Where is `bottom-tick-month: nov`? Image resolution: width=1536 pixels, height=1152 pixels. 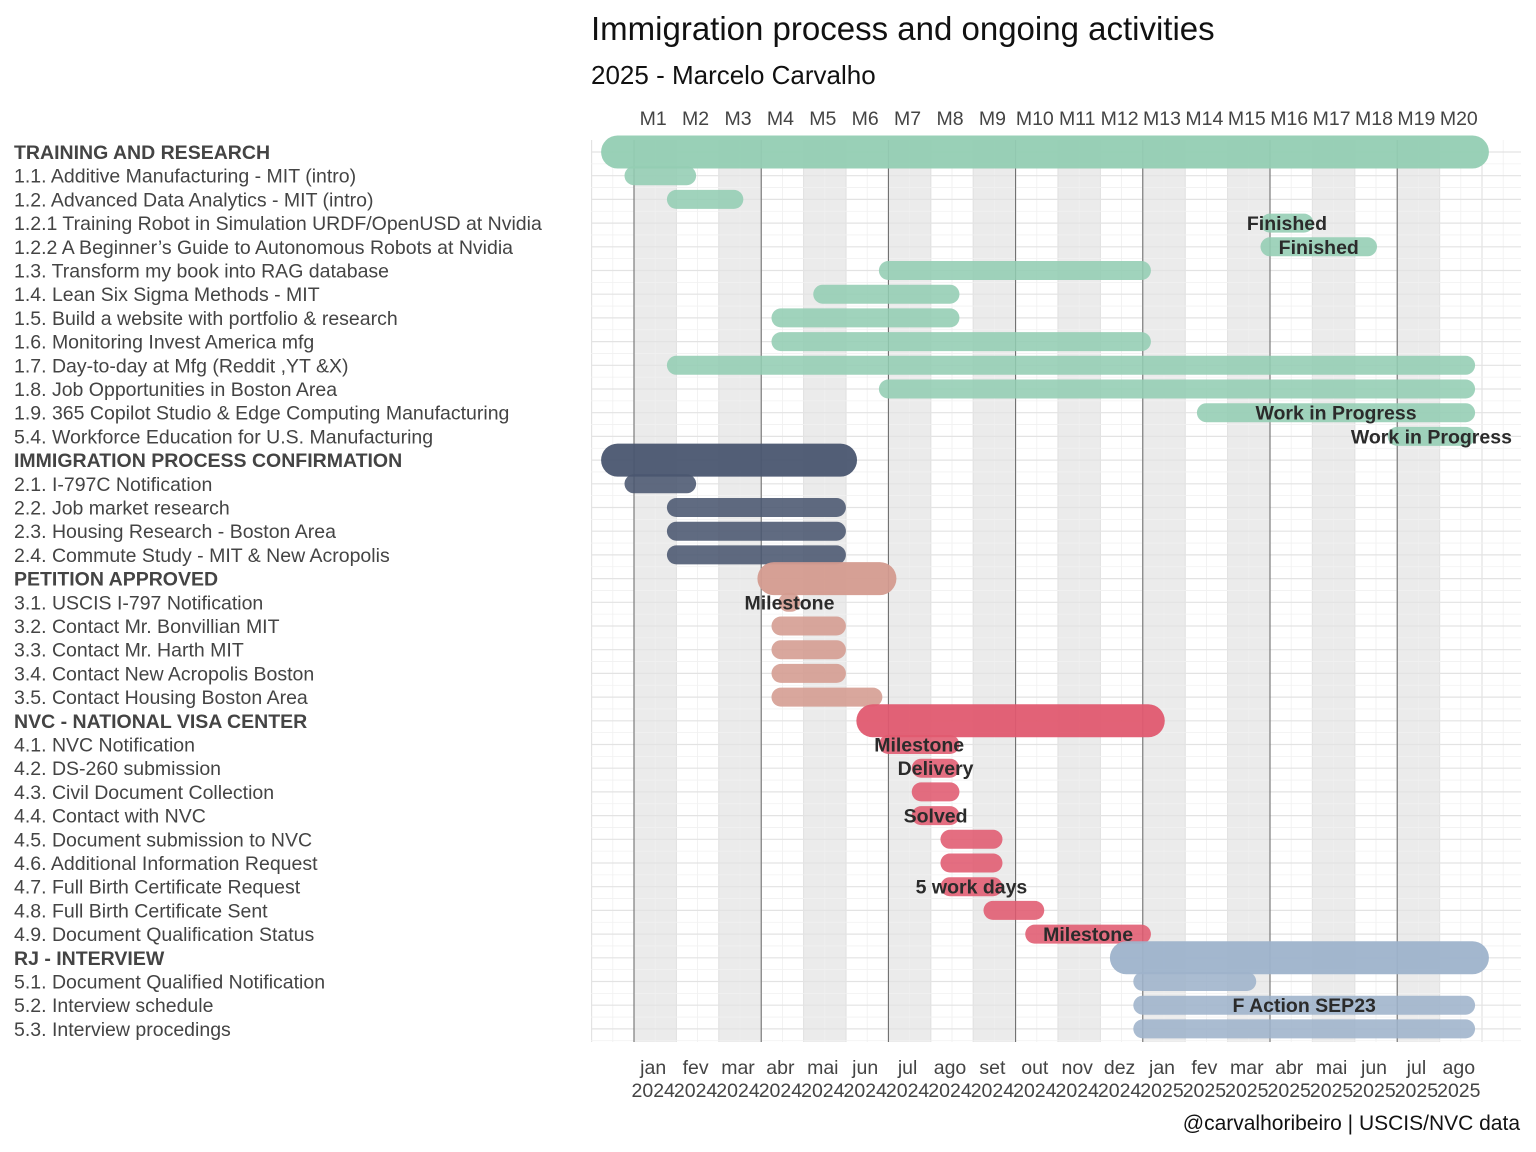 bottom-tick-month: nov is located at coordinates (1077, 1068).